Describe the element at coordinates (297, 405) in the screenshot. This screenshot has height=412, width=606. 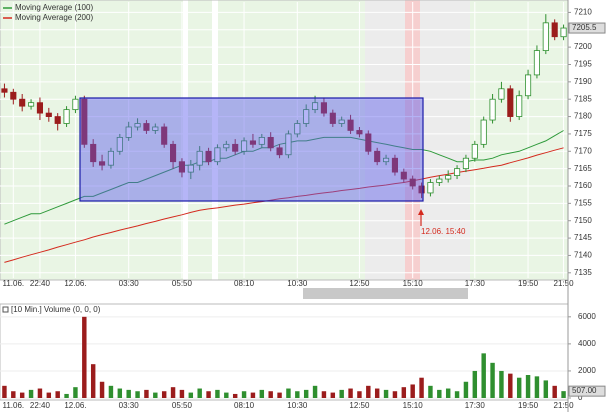
I see `x-tick-label: 10:30` at that location.